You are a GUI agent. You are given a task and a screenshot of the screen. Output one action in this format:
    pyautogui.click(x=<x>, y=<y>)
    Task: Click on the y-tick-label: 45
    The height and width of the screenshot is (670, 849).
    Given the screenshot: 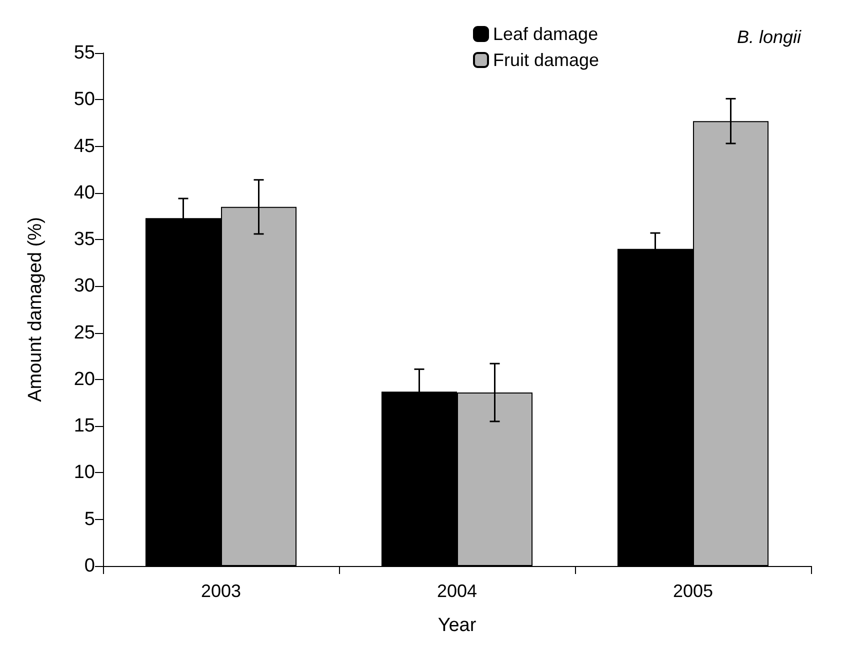 What is the action you would take?
    pyautogui.click(x=84, y=146)
    